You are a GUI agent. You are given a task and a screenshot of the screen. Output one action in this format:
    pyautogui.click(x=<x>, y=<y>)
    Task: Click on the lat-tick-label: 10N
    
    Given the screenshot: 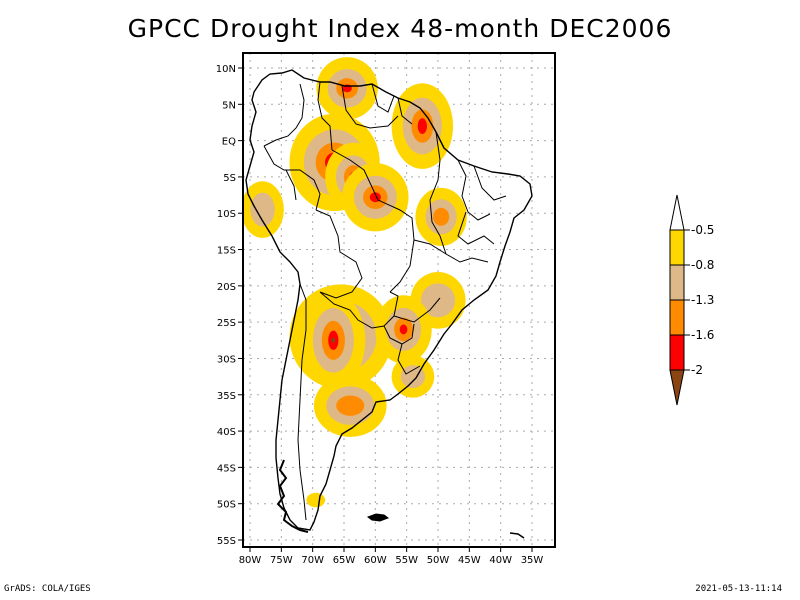 What is the action you would take?
    pyautogui.click(x=226, y=69)
    